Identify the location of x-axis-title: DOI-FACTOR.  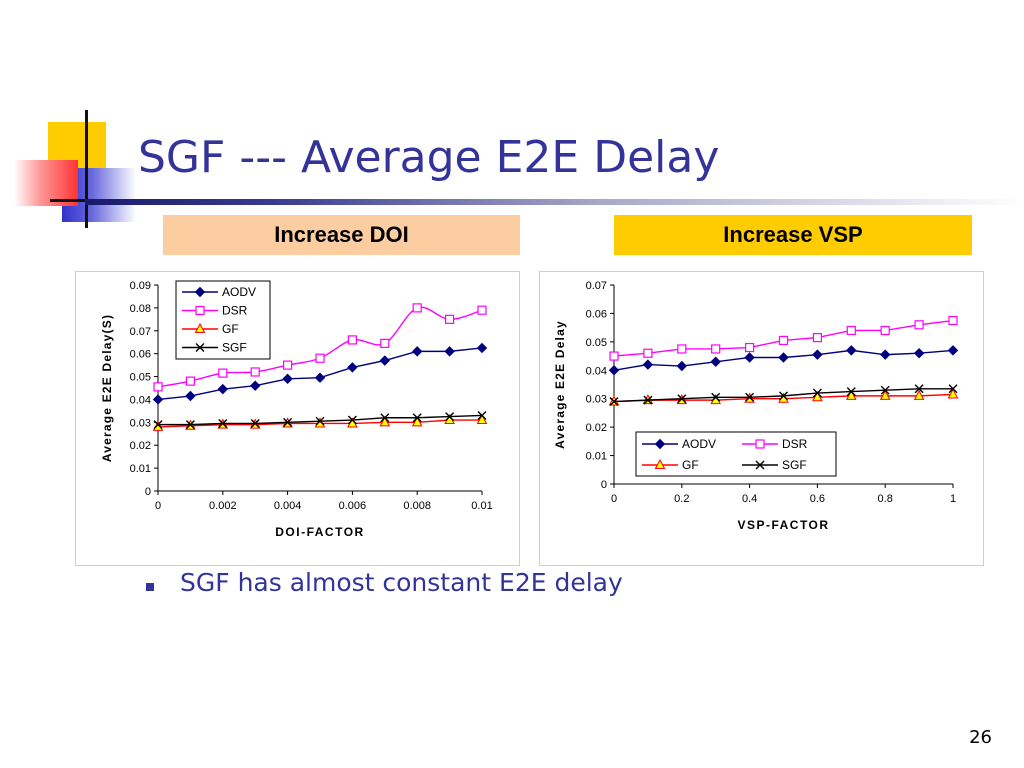
(319, 532).